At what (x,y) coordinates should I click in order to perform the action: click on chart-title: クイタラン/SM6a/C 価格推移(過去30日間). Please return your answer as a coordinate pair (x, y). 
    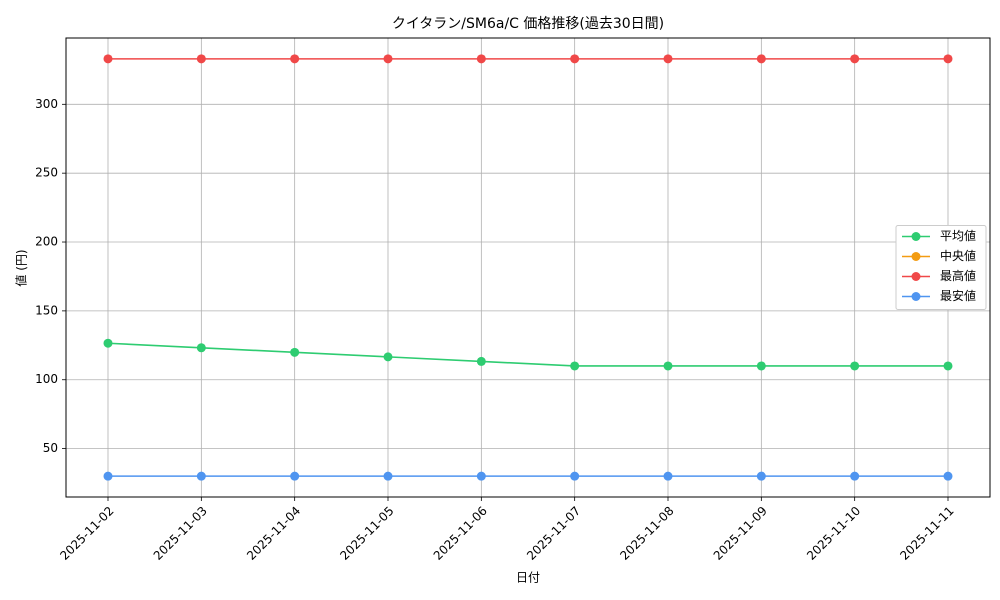
    Looking at the image, I should click on (528, 24).